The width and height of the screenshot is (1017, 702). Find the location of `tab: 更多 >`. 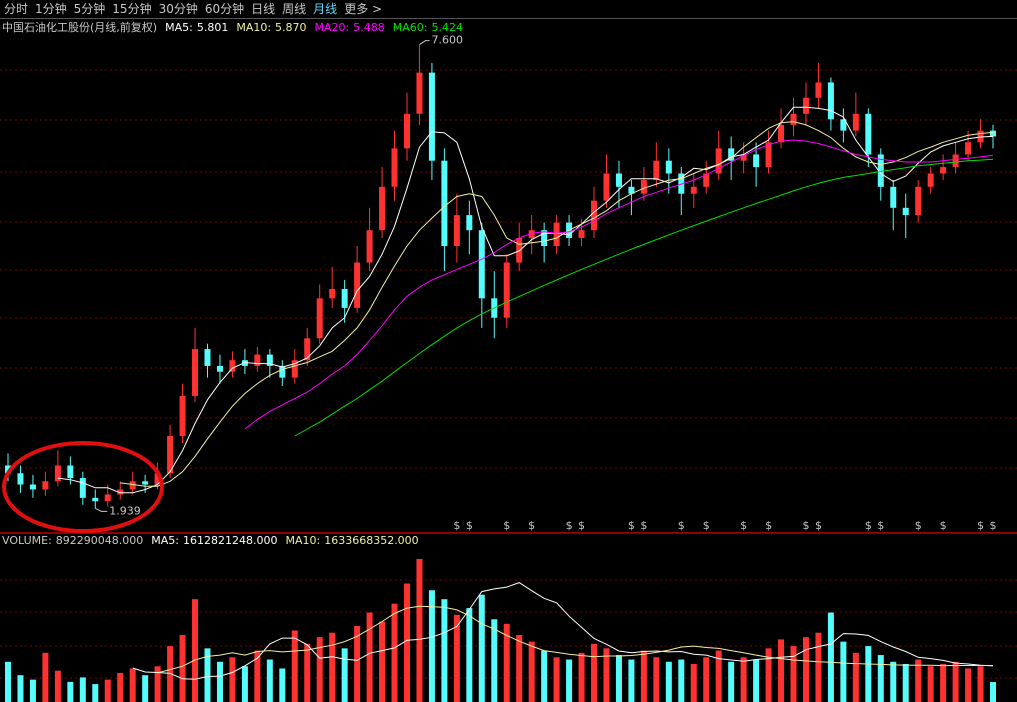

tab: 更多 > is located at coordinates (363, 9).